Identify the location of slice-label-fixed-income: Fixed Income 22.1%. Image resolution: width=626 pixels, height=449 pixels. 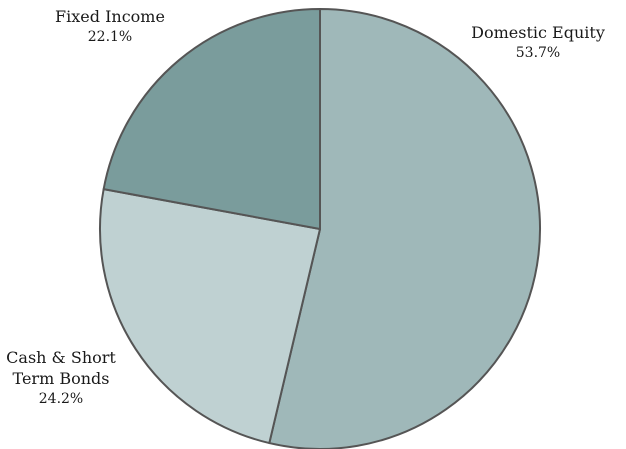
(110, 26).